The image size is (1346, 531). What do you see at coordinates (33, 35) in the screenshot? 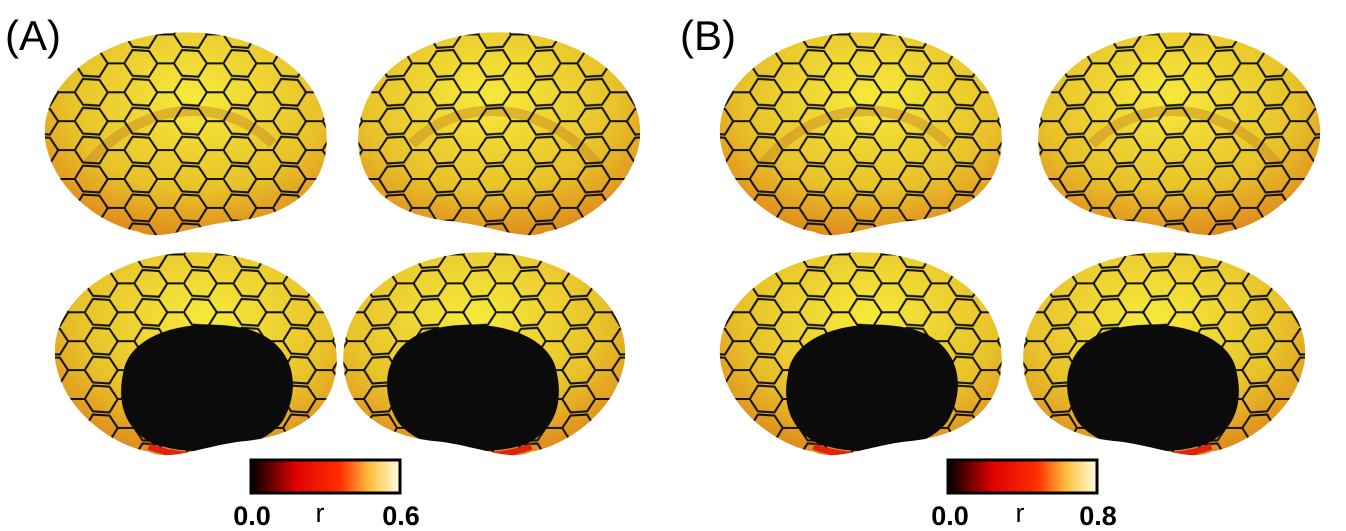
I see `panel-label: (A)` at bounding box center [33, 35].